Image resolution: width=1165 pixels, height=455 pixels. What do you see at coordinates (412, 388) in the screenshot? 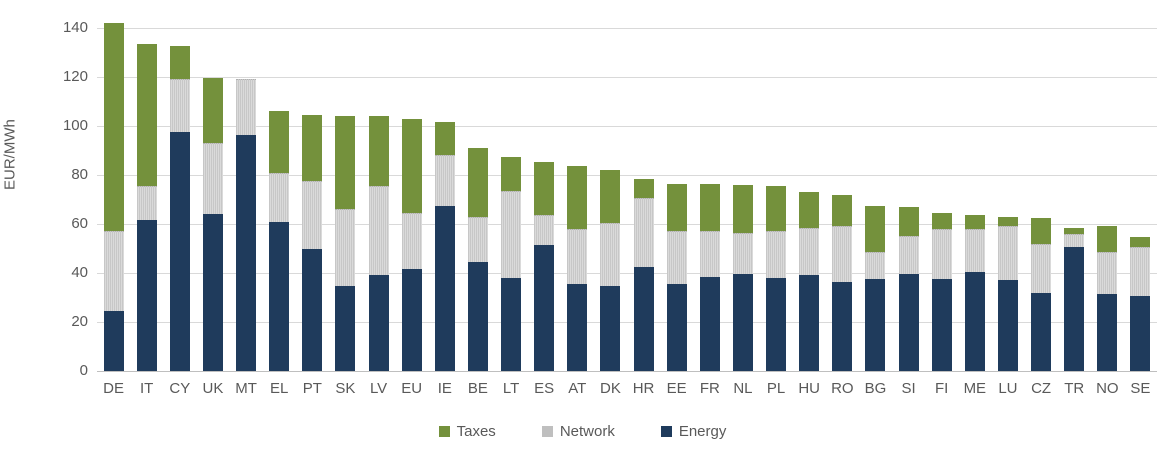
I see `x-label-eu: EU` at bounding box center [412, 388].